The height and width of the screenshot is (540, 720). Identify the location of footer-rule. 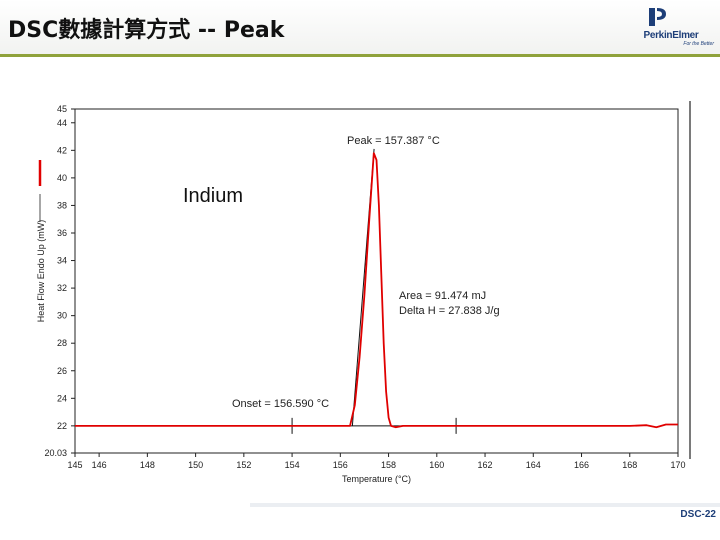
(485, 505).